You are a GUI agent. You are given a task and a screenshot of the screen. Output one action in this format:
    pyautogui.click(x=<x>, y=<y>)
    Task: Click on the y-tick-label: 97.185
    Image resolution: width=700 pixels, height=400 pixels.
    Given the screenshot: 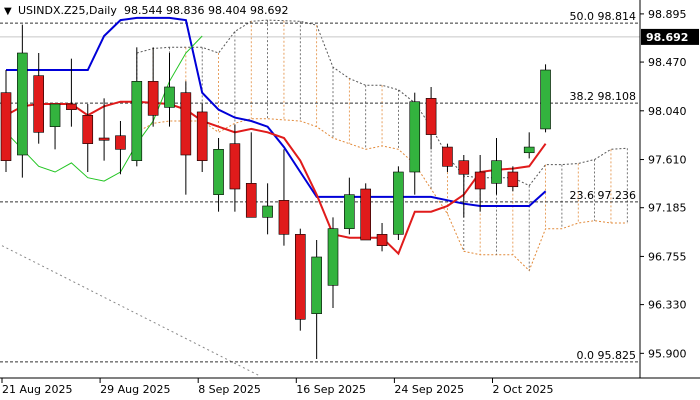 What is the action you would take?
    pyautogui.click(x=667, y=208)
    